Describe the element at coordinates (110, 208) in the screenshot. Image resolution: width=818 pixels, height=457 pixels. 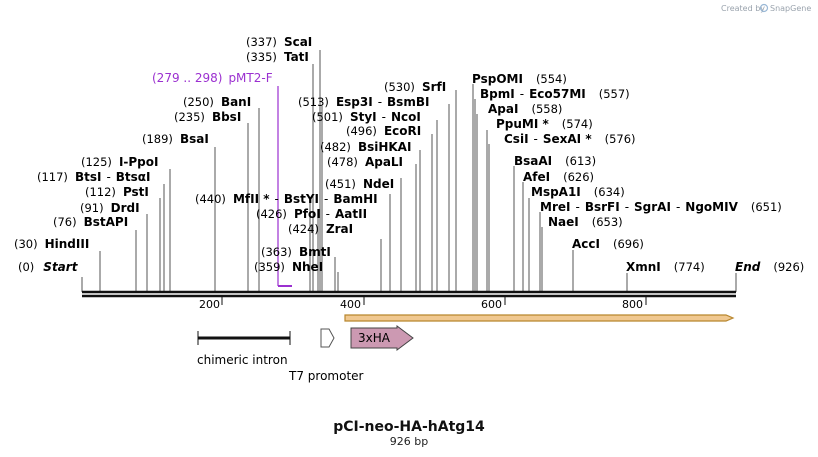
I see `site-label: (91) DrdI` at that location.